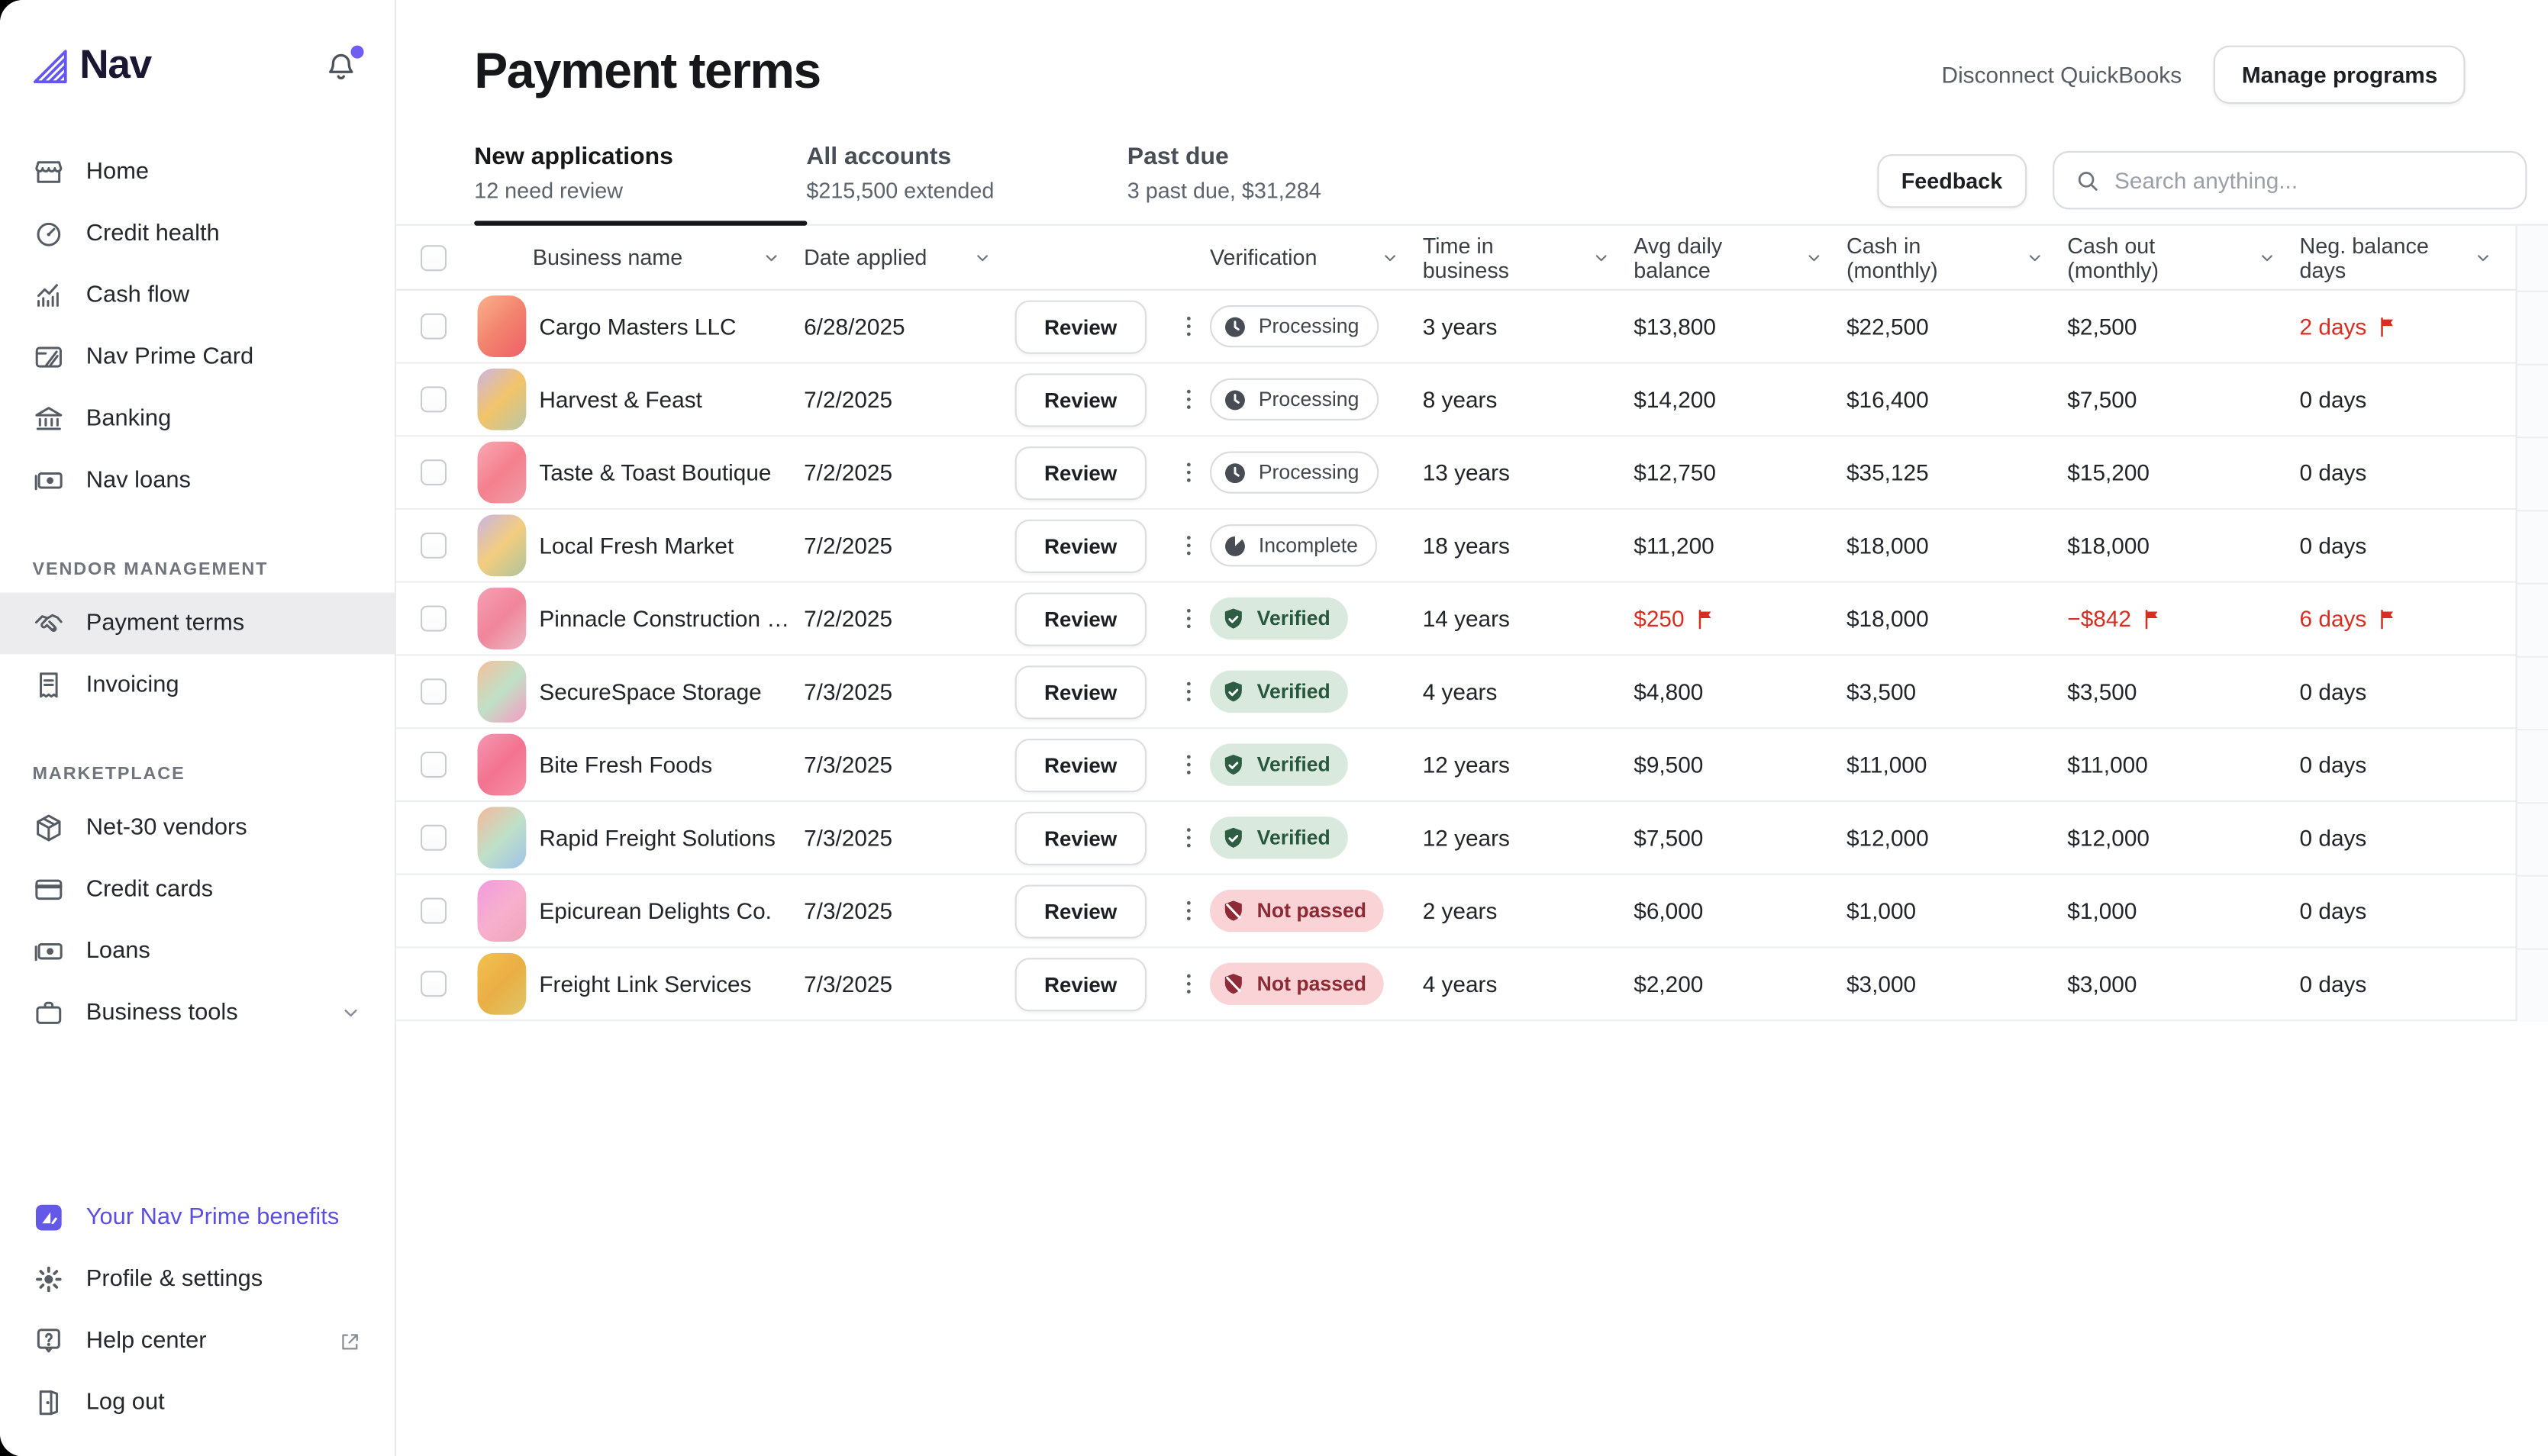 This screenshot has width=2548, height=1456. What do you see at coordinates (197, 418) in the screenshot?
I see `sidebar-item-banking: Banking` at bounding box center [197, 418].